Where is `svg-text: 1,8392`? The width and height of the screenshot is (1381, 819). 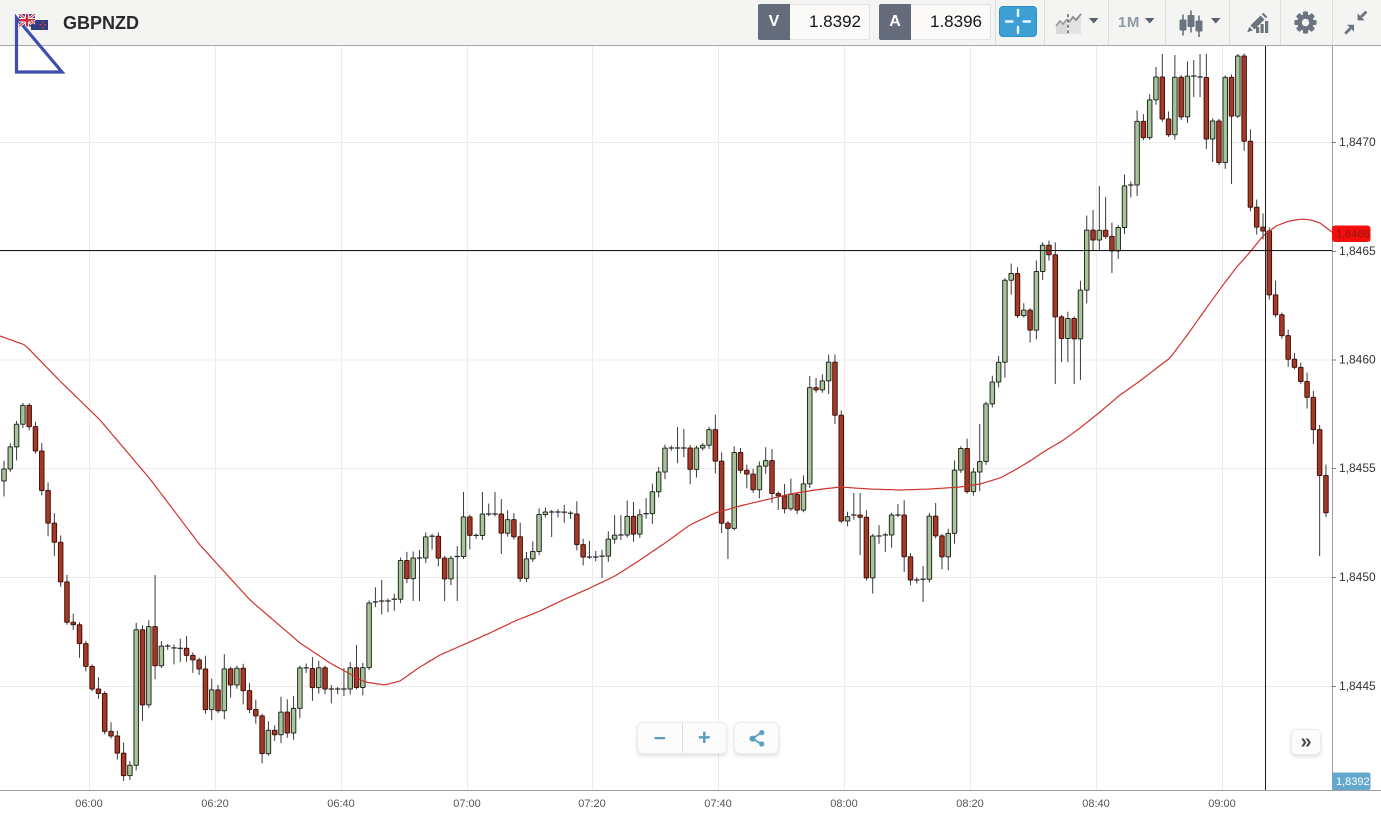 svg-text: 1,8392 is located at coordinates (1353, 782).